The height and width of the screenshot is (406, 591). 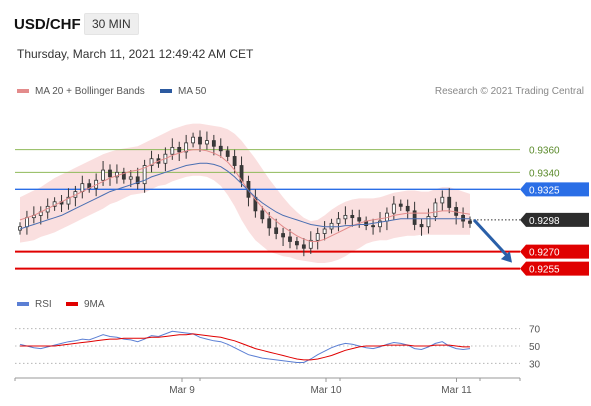 I want to click on rsi-line, so click(x=245, y=346).